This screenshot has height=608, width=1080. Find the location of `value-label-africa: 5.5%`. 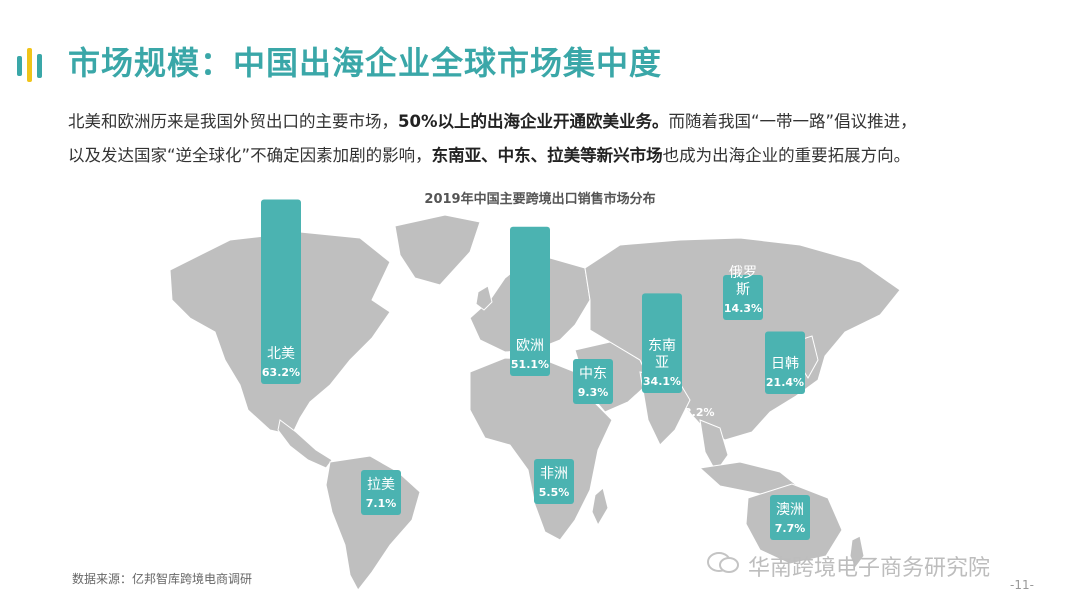

value-label-africa: 5.5% is located at coordinates (554, 492).